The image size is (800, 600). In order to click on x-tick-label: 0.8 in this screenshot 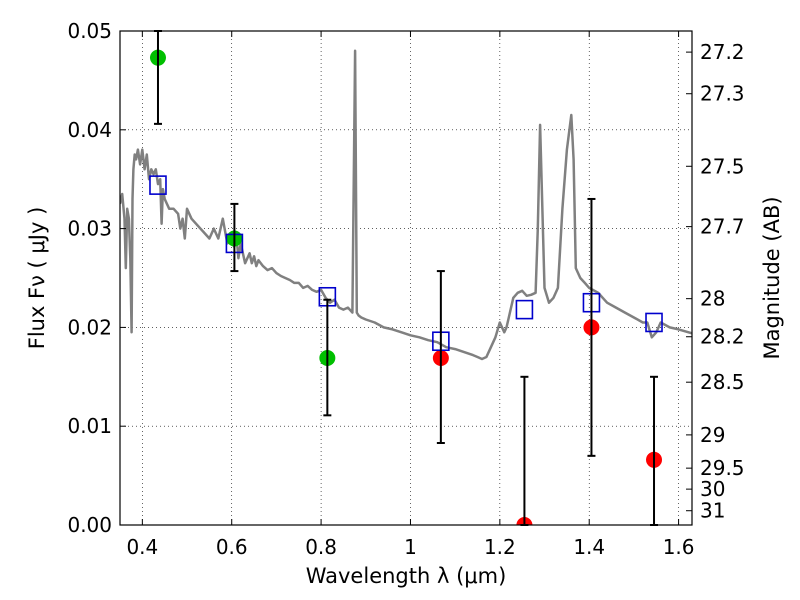, I will do `click(321, 547)`.